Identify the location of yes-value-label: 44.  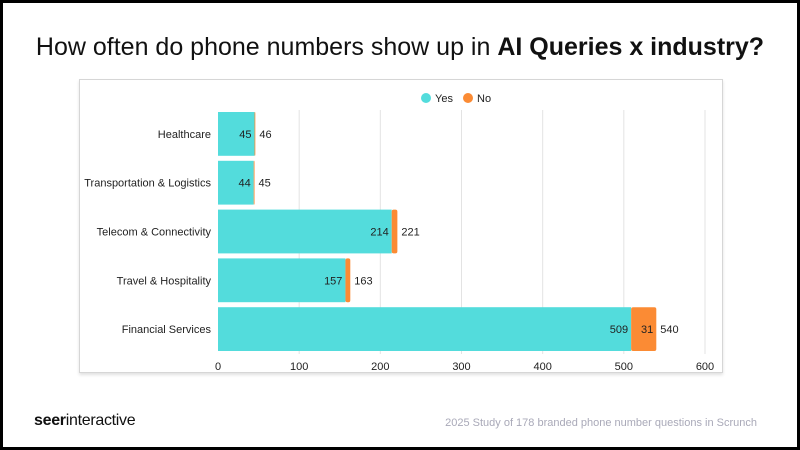
(244, 184).